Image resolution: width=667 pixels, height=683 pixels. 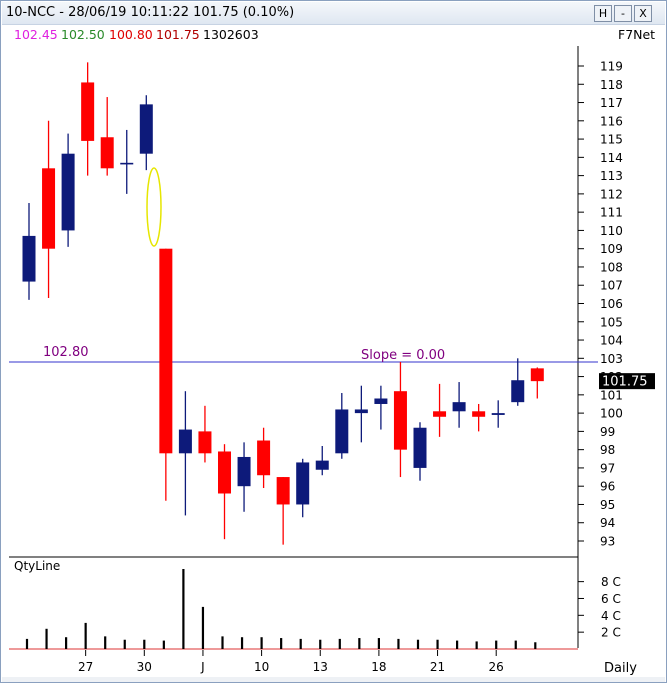 What do you see at coordinates (623, 13) in the screenshot?
I see `minimize-button: -` at bounding box center [623, 13].